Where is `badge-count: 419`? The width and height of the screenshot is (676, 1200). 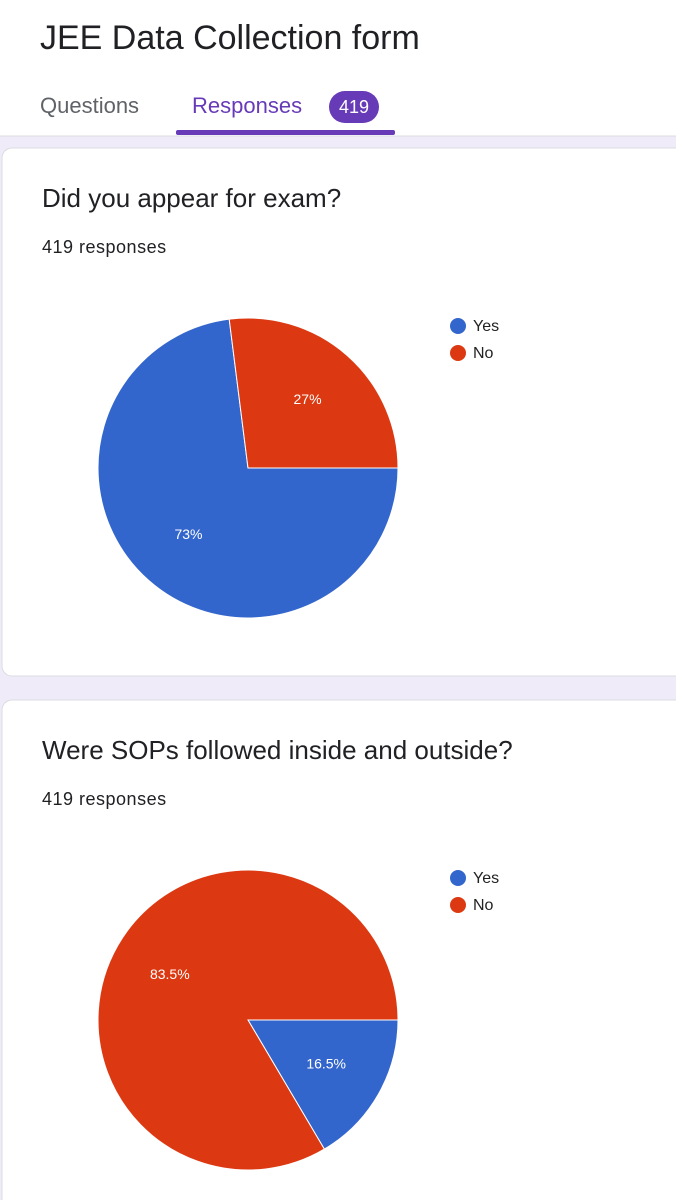
badge-count: 419 is located at coordinates (354, 107).